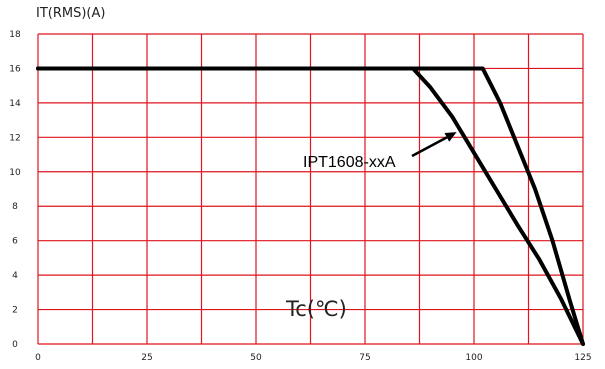  I want to click on x-tick-label: 75, so click(364, 358).